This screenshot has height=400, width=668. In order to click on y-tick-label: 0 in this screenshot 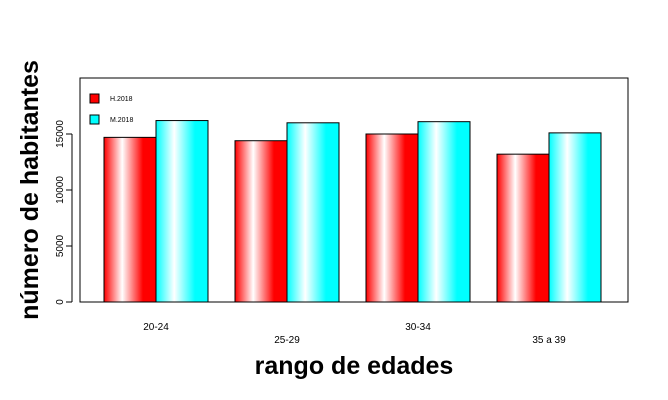, I will do `click(60, 302)`.